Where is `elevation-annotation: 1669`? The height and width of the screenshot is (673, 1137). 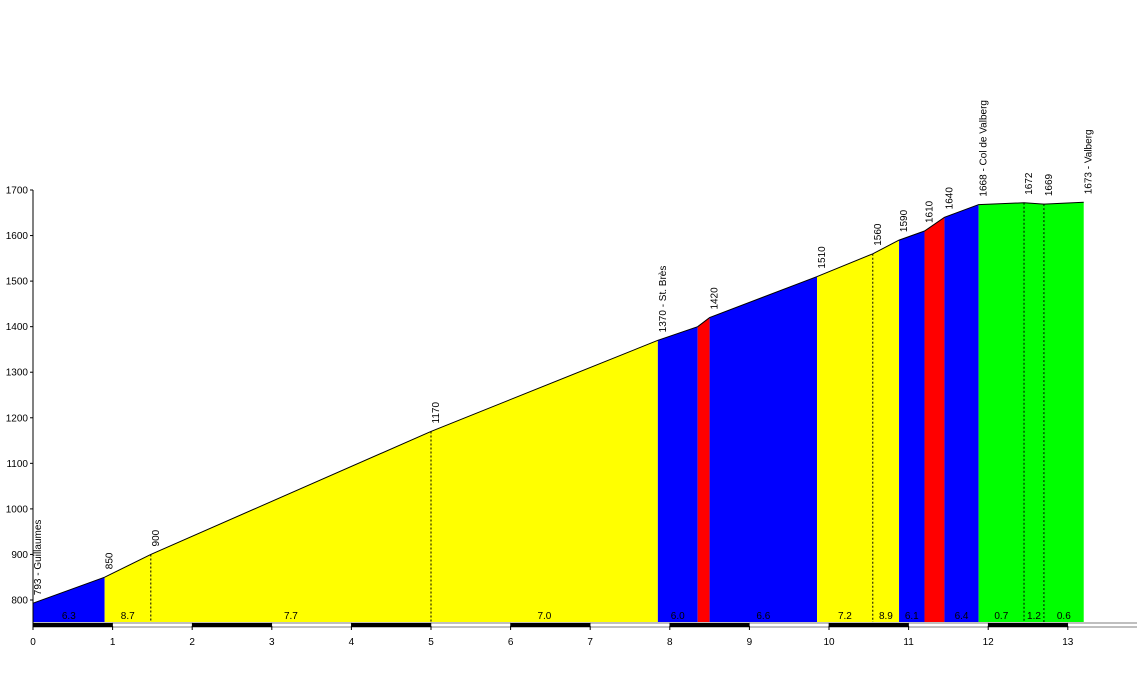
elevation-annotation: 1669 is located at coordinates (1049, 184).